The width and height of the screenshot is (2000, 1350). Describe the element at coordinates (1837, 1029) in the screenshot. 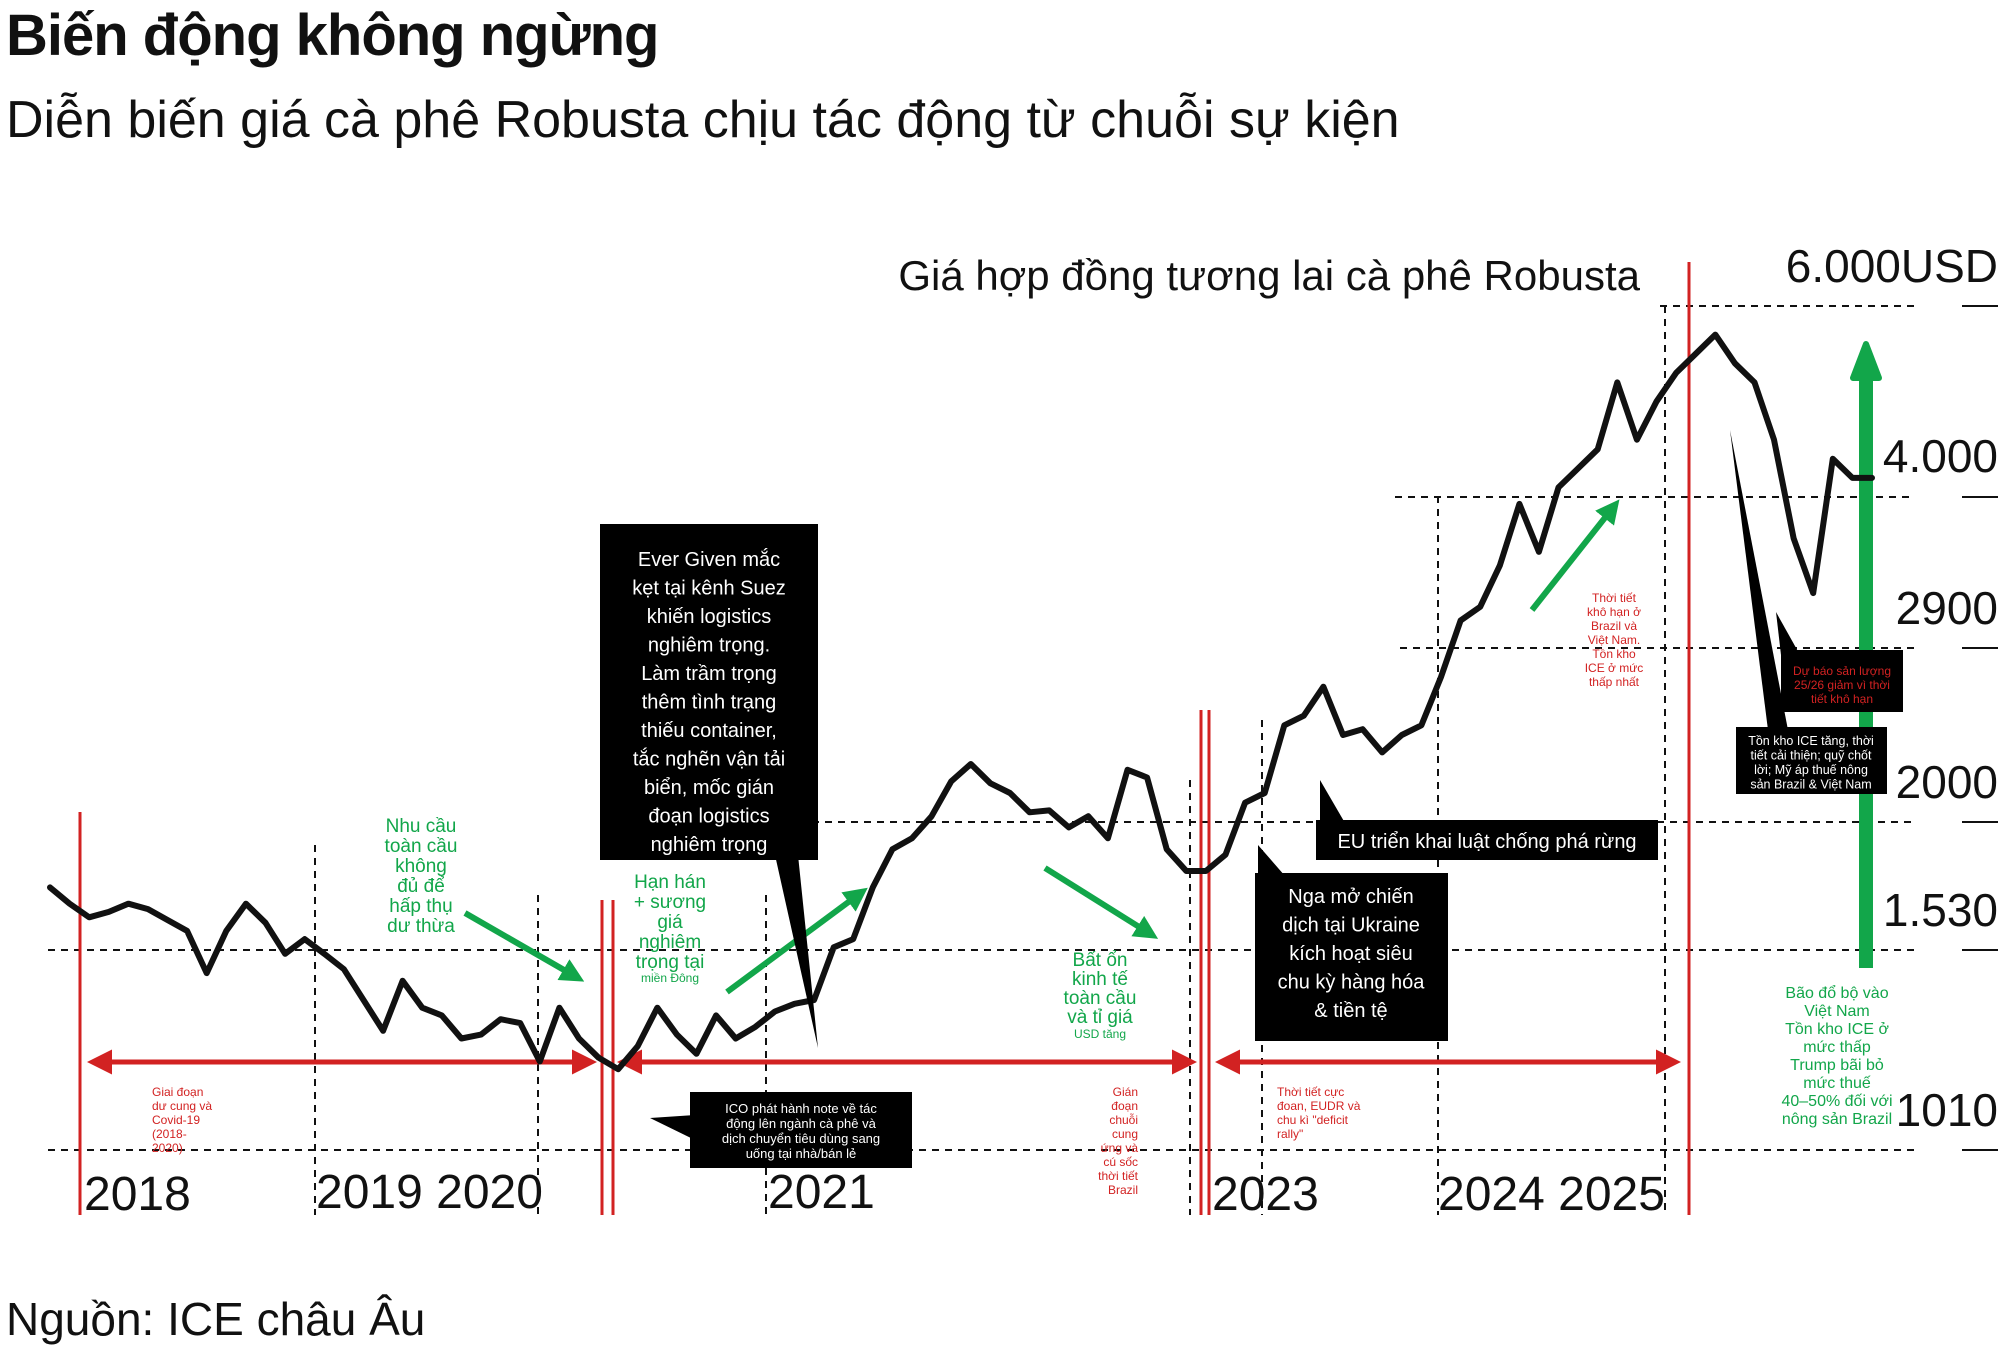

I see `green-note-storm-line: Tồn kho ICE ở` at that location.